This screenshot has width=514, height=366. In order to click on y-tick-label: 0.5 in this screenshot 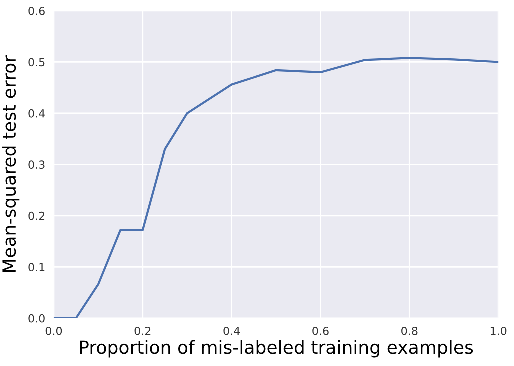, I will do `click(36, 62)`.